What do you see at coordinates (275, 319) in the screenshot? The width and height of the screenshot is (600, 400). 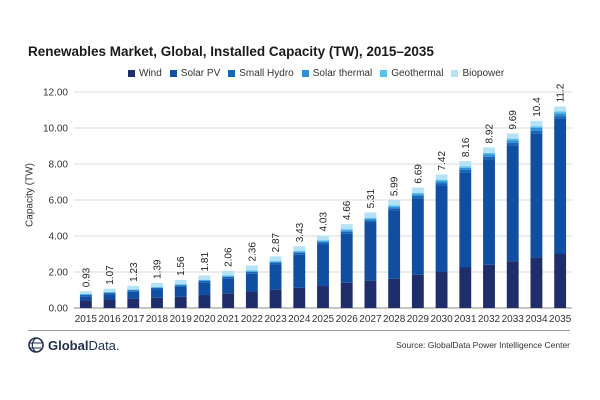 I see `x-tick-label: 2023` at bounding box center [275, 319].